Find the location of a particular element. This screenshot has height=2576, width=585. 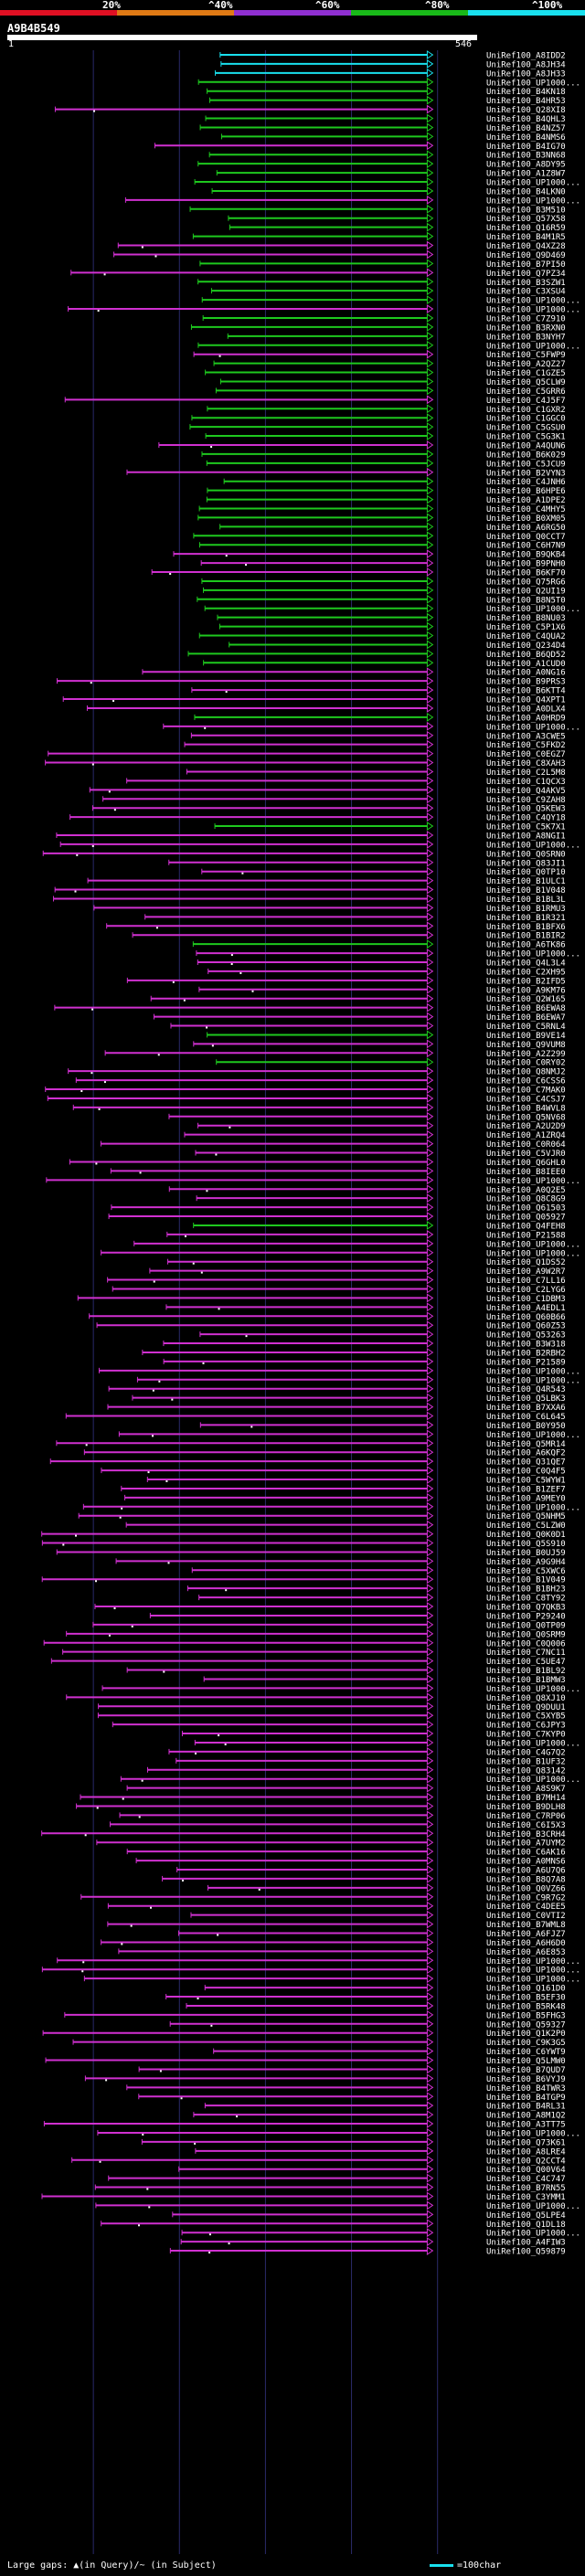

hit-label: UniRef100_C6YWT9 is located at coordinates (526, 2052).